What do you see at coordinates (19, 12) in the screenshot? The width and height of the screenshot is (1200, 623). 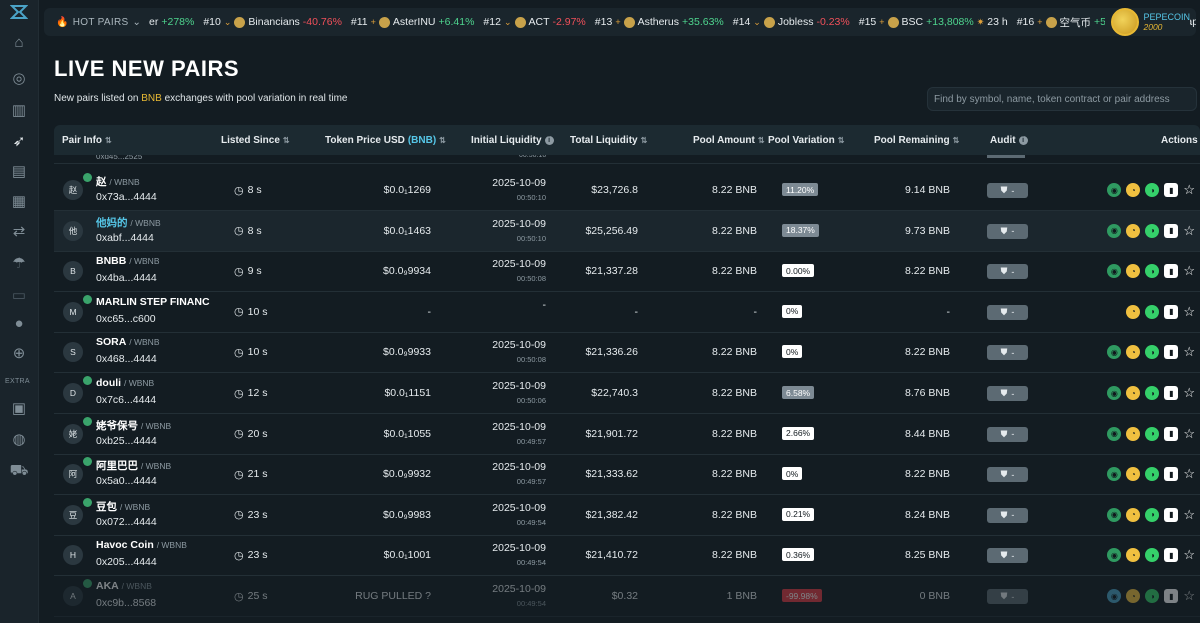 I see `logo-icon` at bounding box center [19, 12].